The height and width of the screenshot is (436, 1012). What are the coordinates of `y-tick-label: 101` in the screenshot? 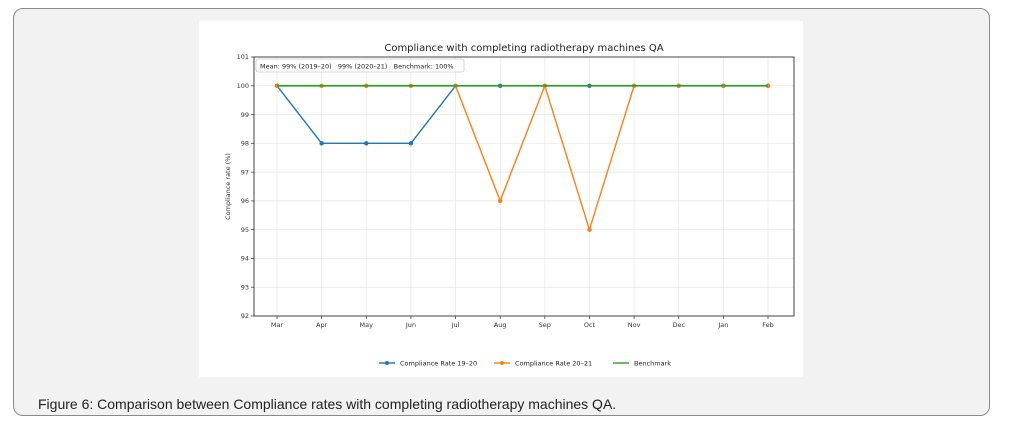 It's located at (243, 57).